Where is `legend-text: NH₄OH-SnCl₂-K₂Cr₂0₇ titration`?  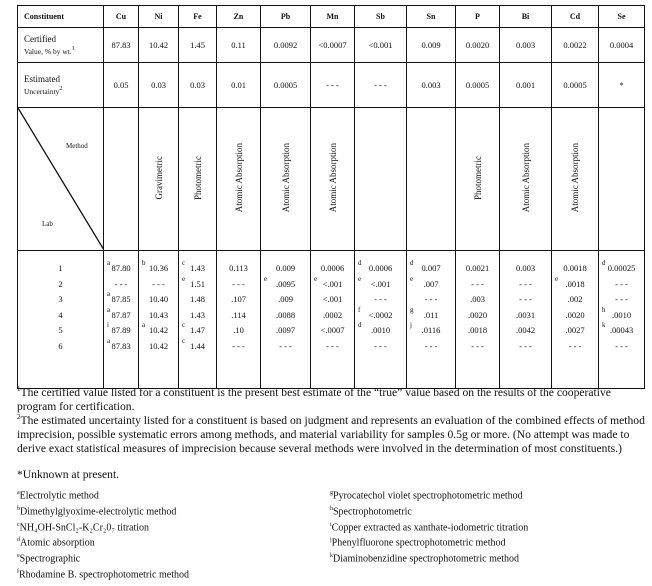 legend-text: NH₄OH-SnCl₂-K₂Cr₂0₇ titration is located at coordinates (84, 527).